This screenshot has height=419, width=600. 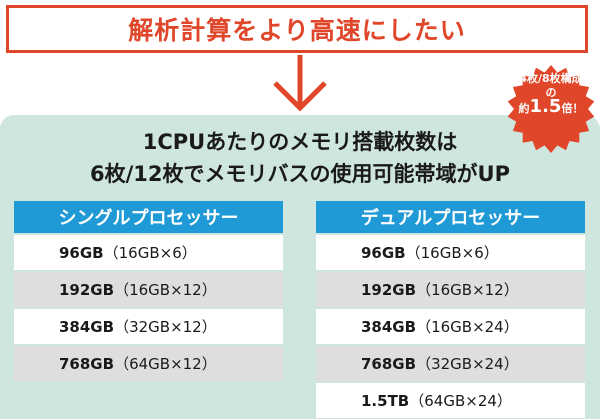 I want to click on badge-line2: の, so click(x=551, y=92).